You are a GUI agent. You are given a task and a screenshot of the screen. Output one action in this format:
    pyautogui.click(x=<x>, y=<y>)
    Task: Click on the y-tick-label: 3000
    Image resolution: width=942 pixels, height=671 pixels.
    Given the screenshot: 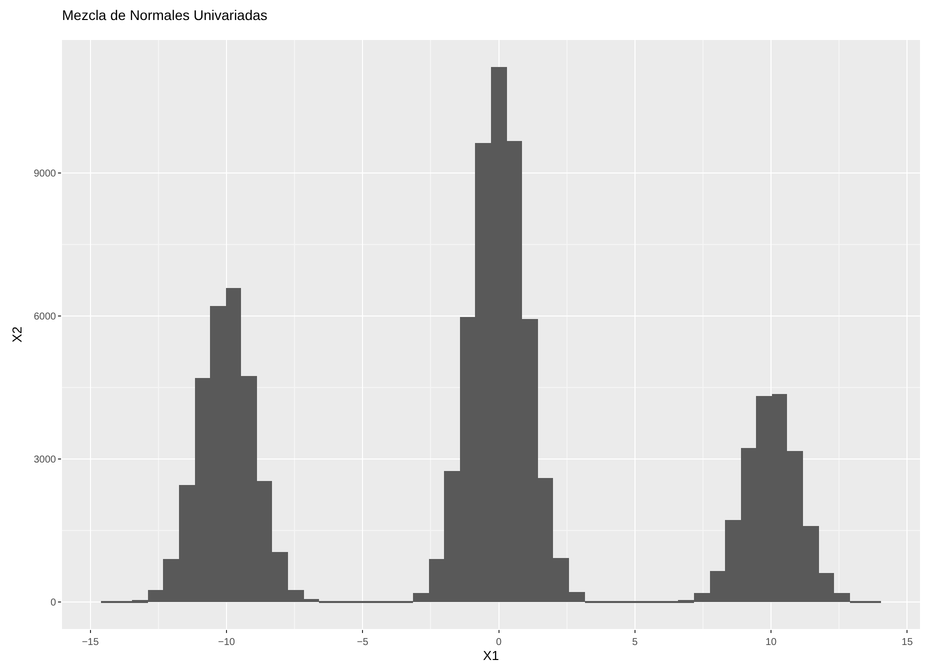 What is the action you would take?
    pyautogui.click(x=45, y=460)
    